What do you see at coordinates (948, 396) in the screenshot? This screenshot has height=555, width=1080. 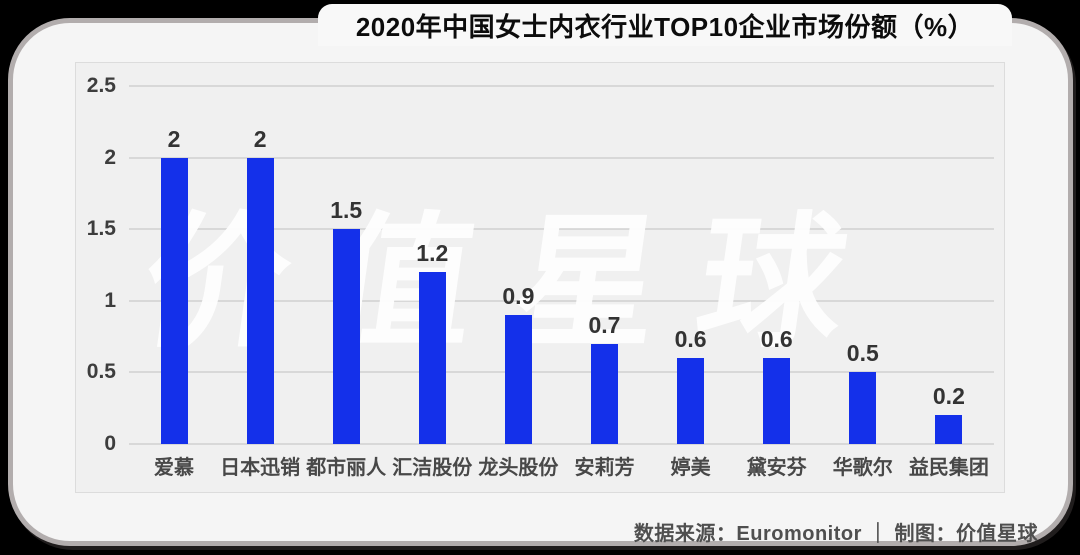 I see `bar-value-label: 0.2` at bounding box center [948, 396].